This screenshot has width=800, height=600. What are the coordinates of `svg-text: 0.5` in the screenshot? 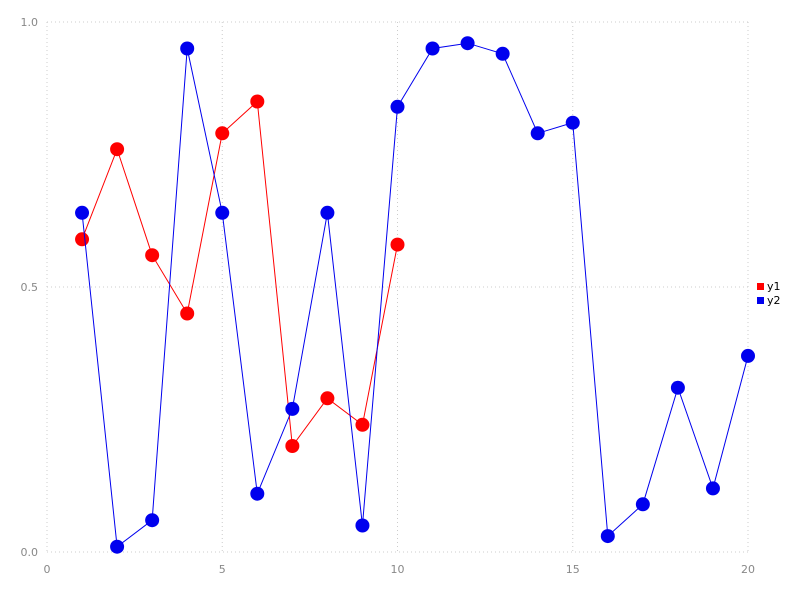 It's located at (30, 287).